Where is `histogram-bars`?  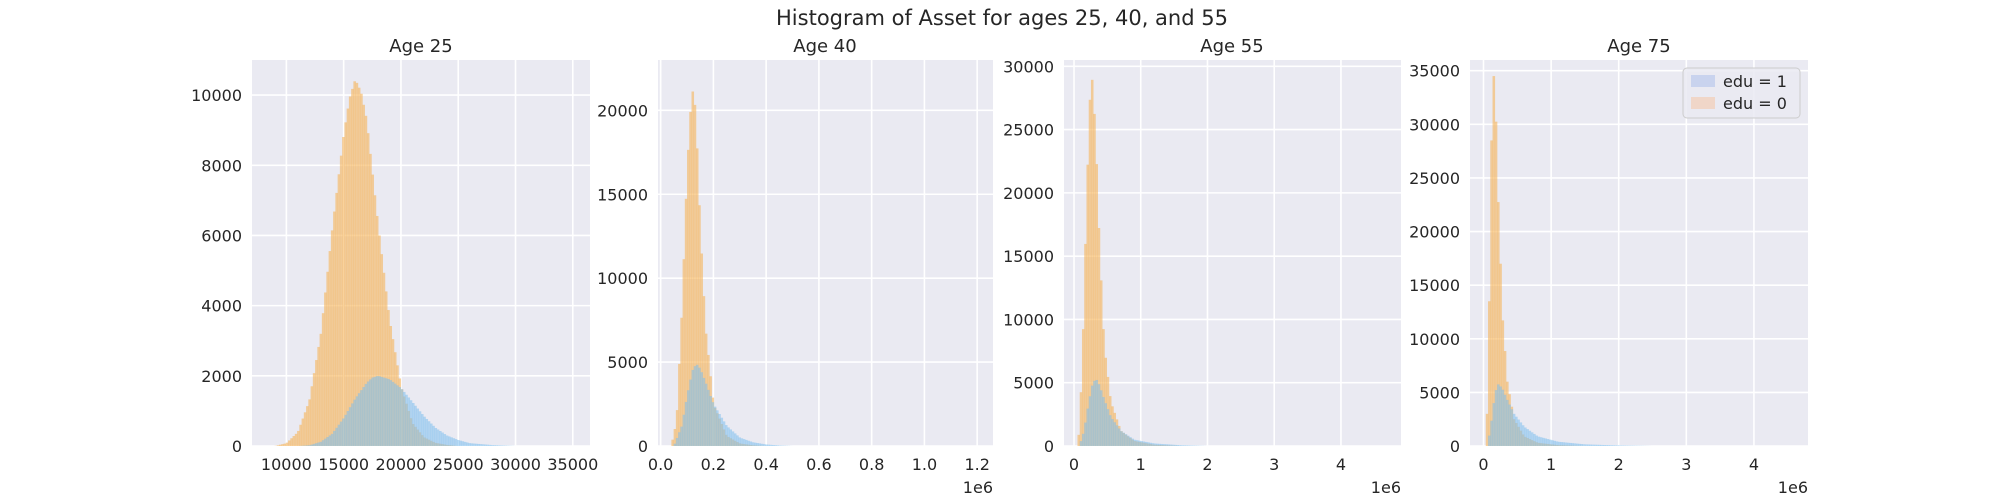
histogram-bars is located at coordinates (1569, 261).